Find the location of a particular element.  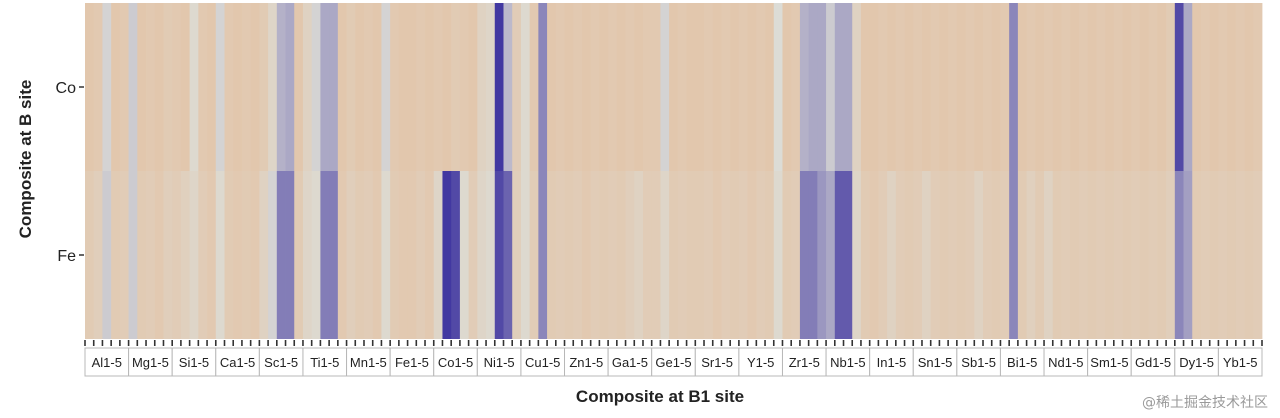

x-tick-label: Al1-5 is located at coordinates (107, 362).